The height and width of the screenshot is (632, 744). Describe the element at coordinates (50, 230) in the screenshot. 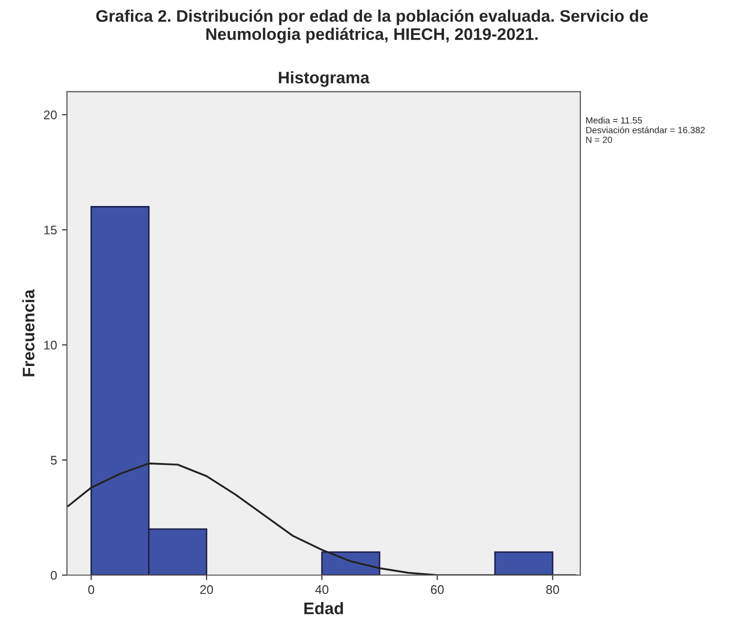

I see `y-tick-label: 15` at that location.